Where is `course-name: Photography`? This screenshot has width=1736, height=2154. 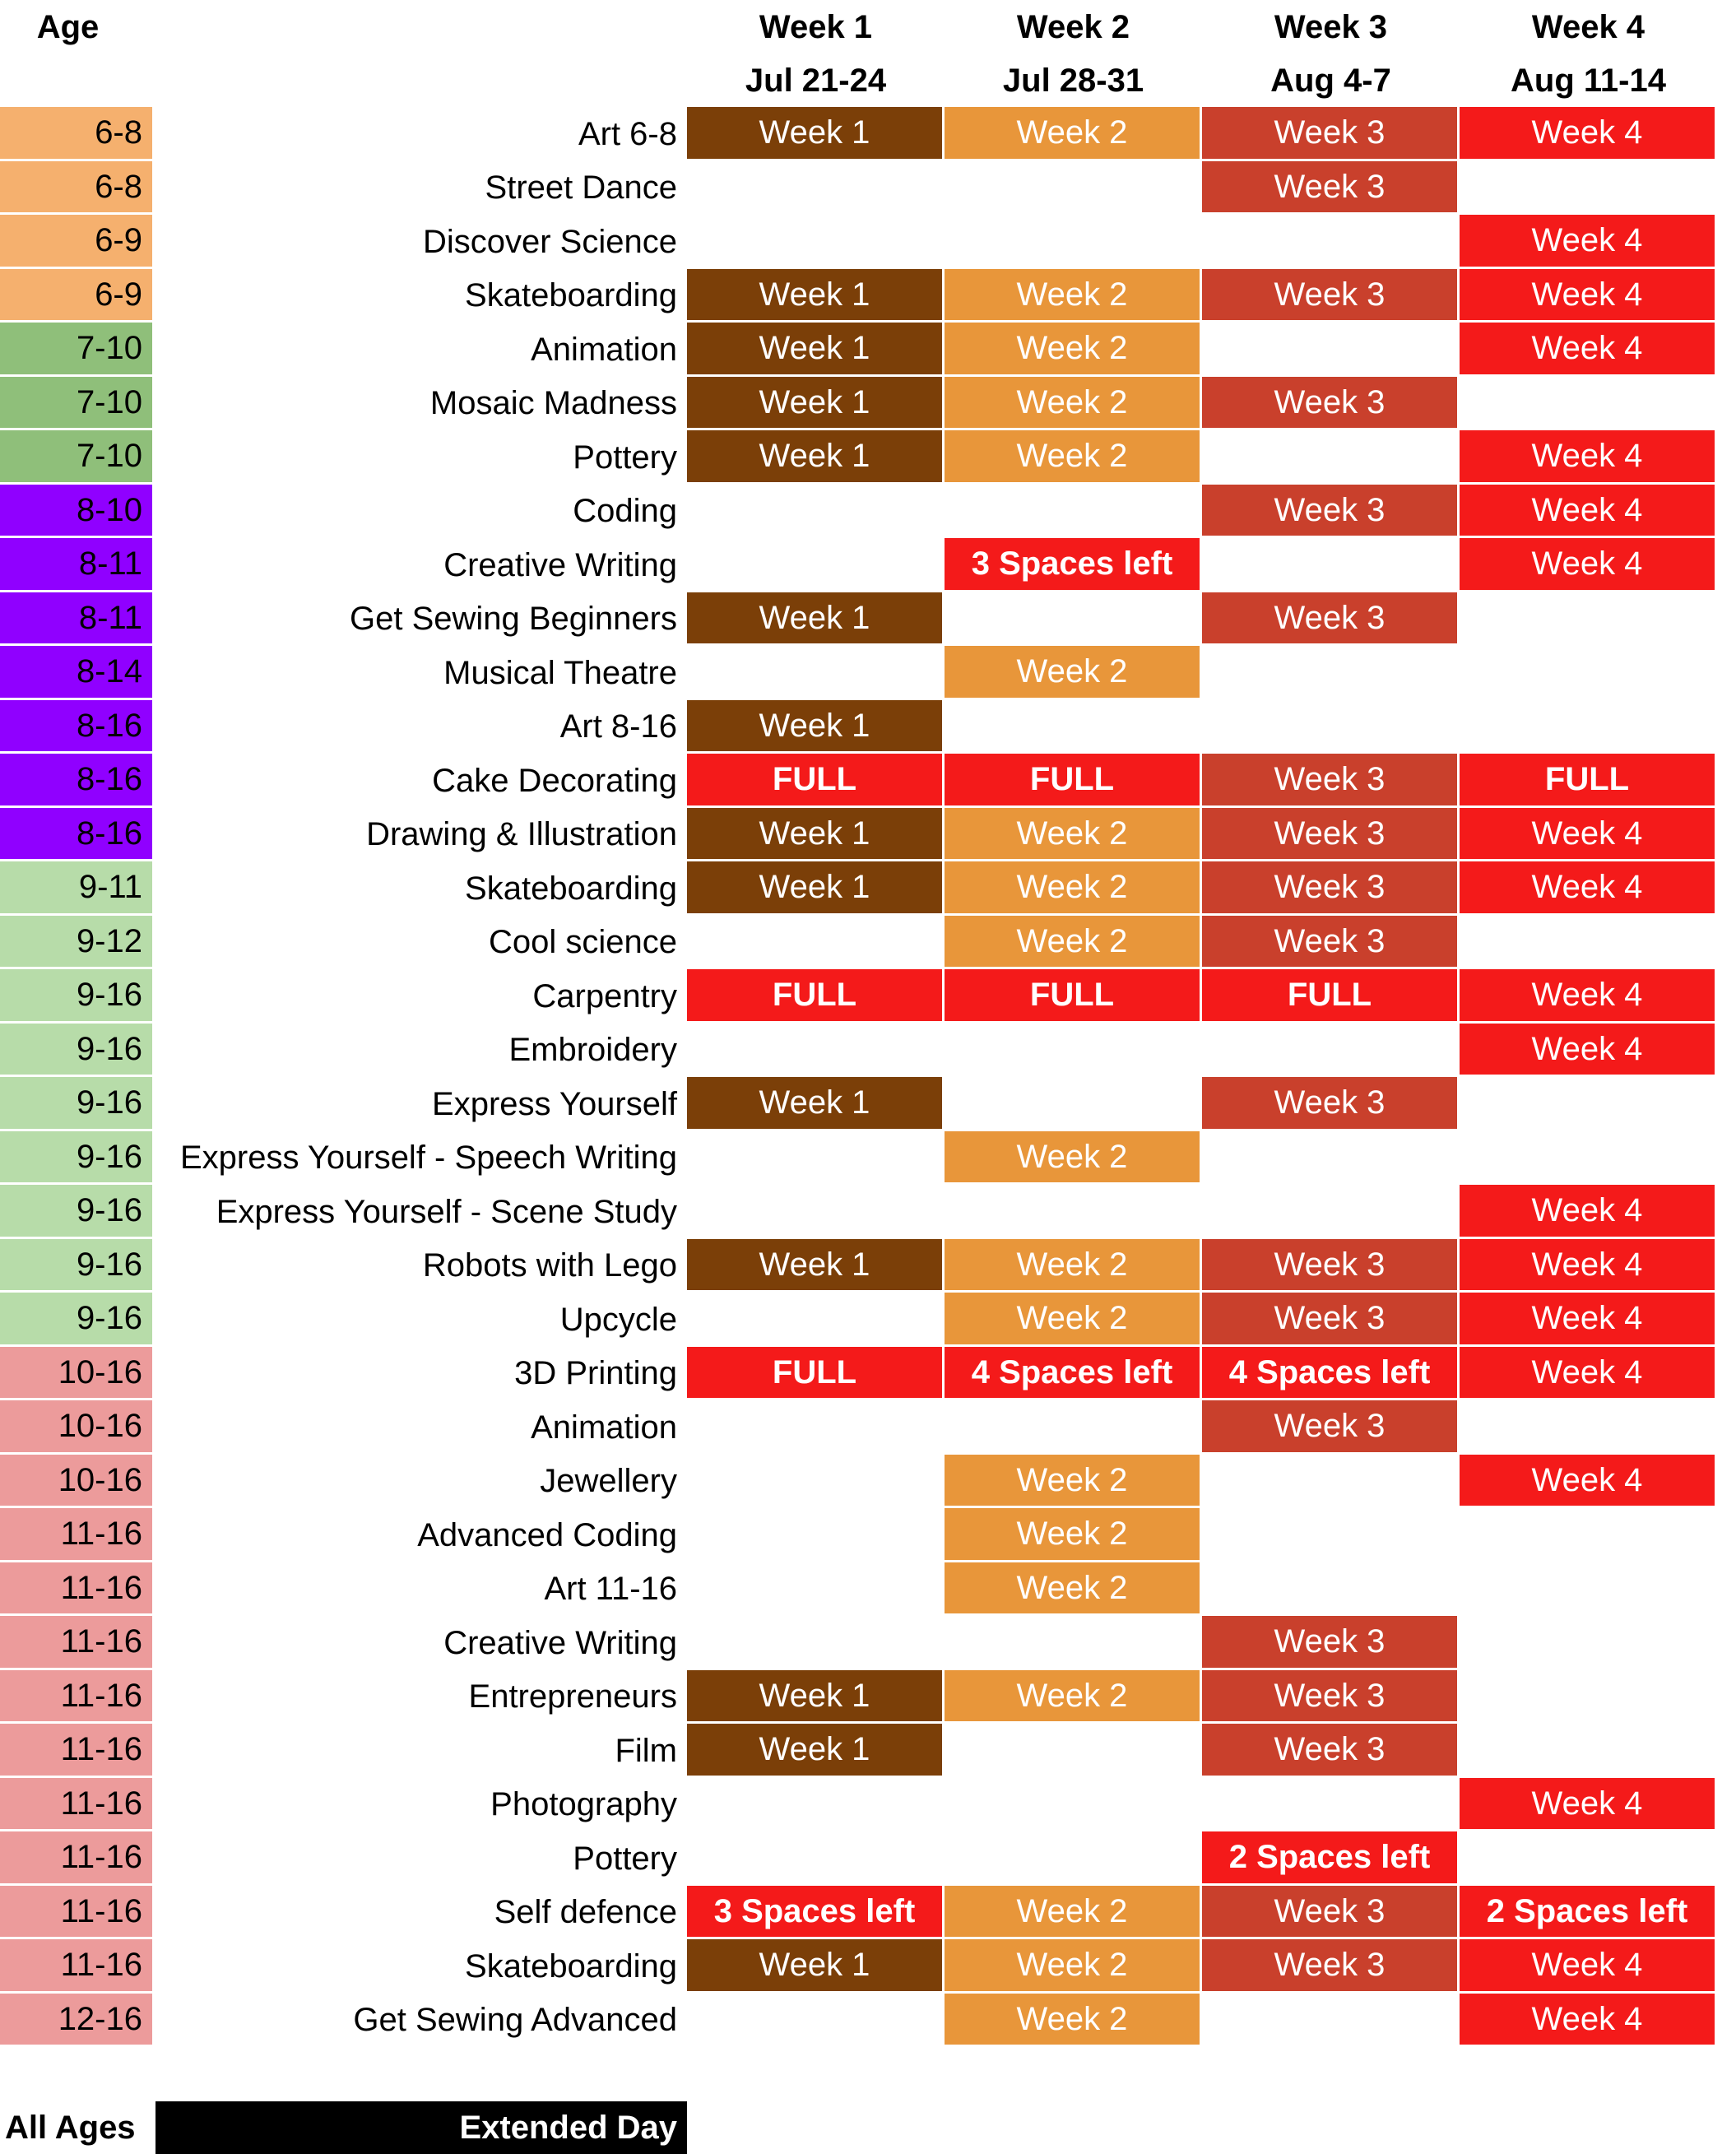
course-name: Photography is located at coordinates (583, 1805).